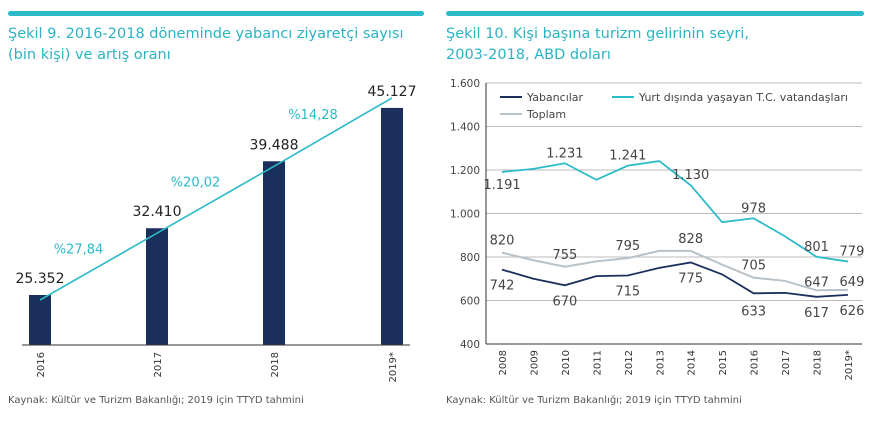 This screenshot has height=440, width=880. What do you see at coordinates (816, 313) in the screenshot?
I see `data-label: 617` at bounding box center [816, 313].